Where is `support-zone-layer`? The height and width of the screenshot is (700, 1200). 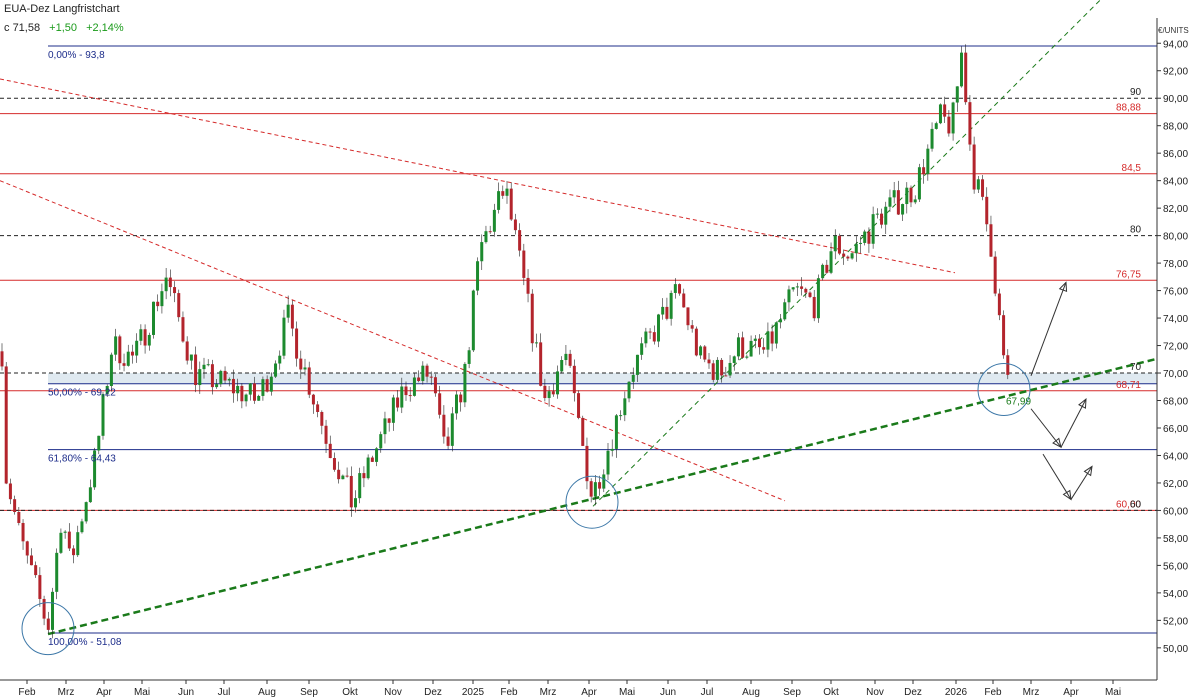 support-zone-layer is located at coordinates (602, 379).